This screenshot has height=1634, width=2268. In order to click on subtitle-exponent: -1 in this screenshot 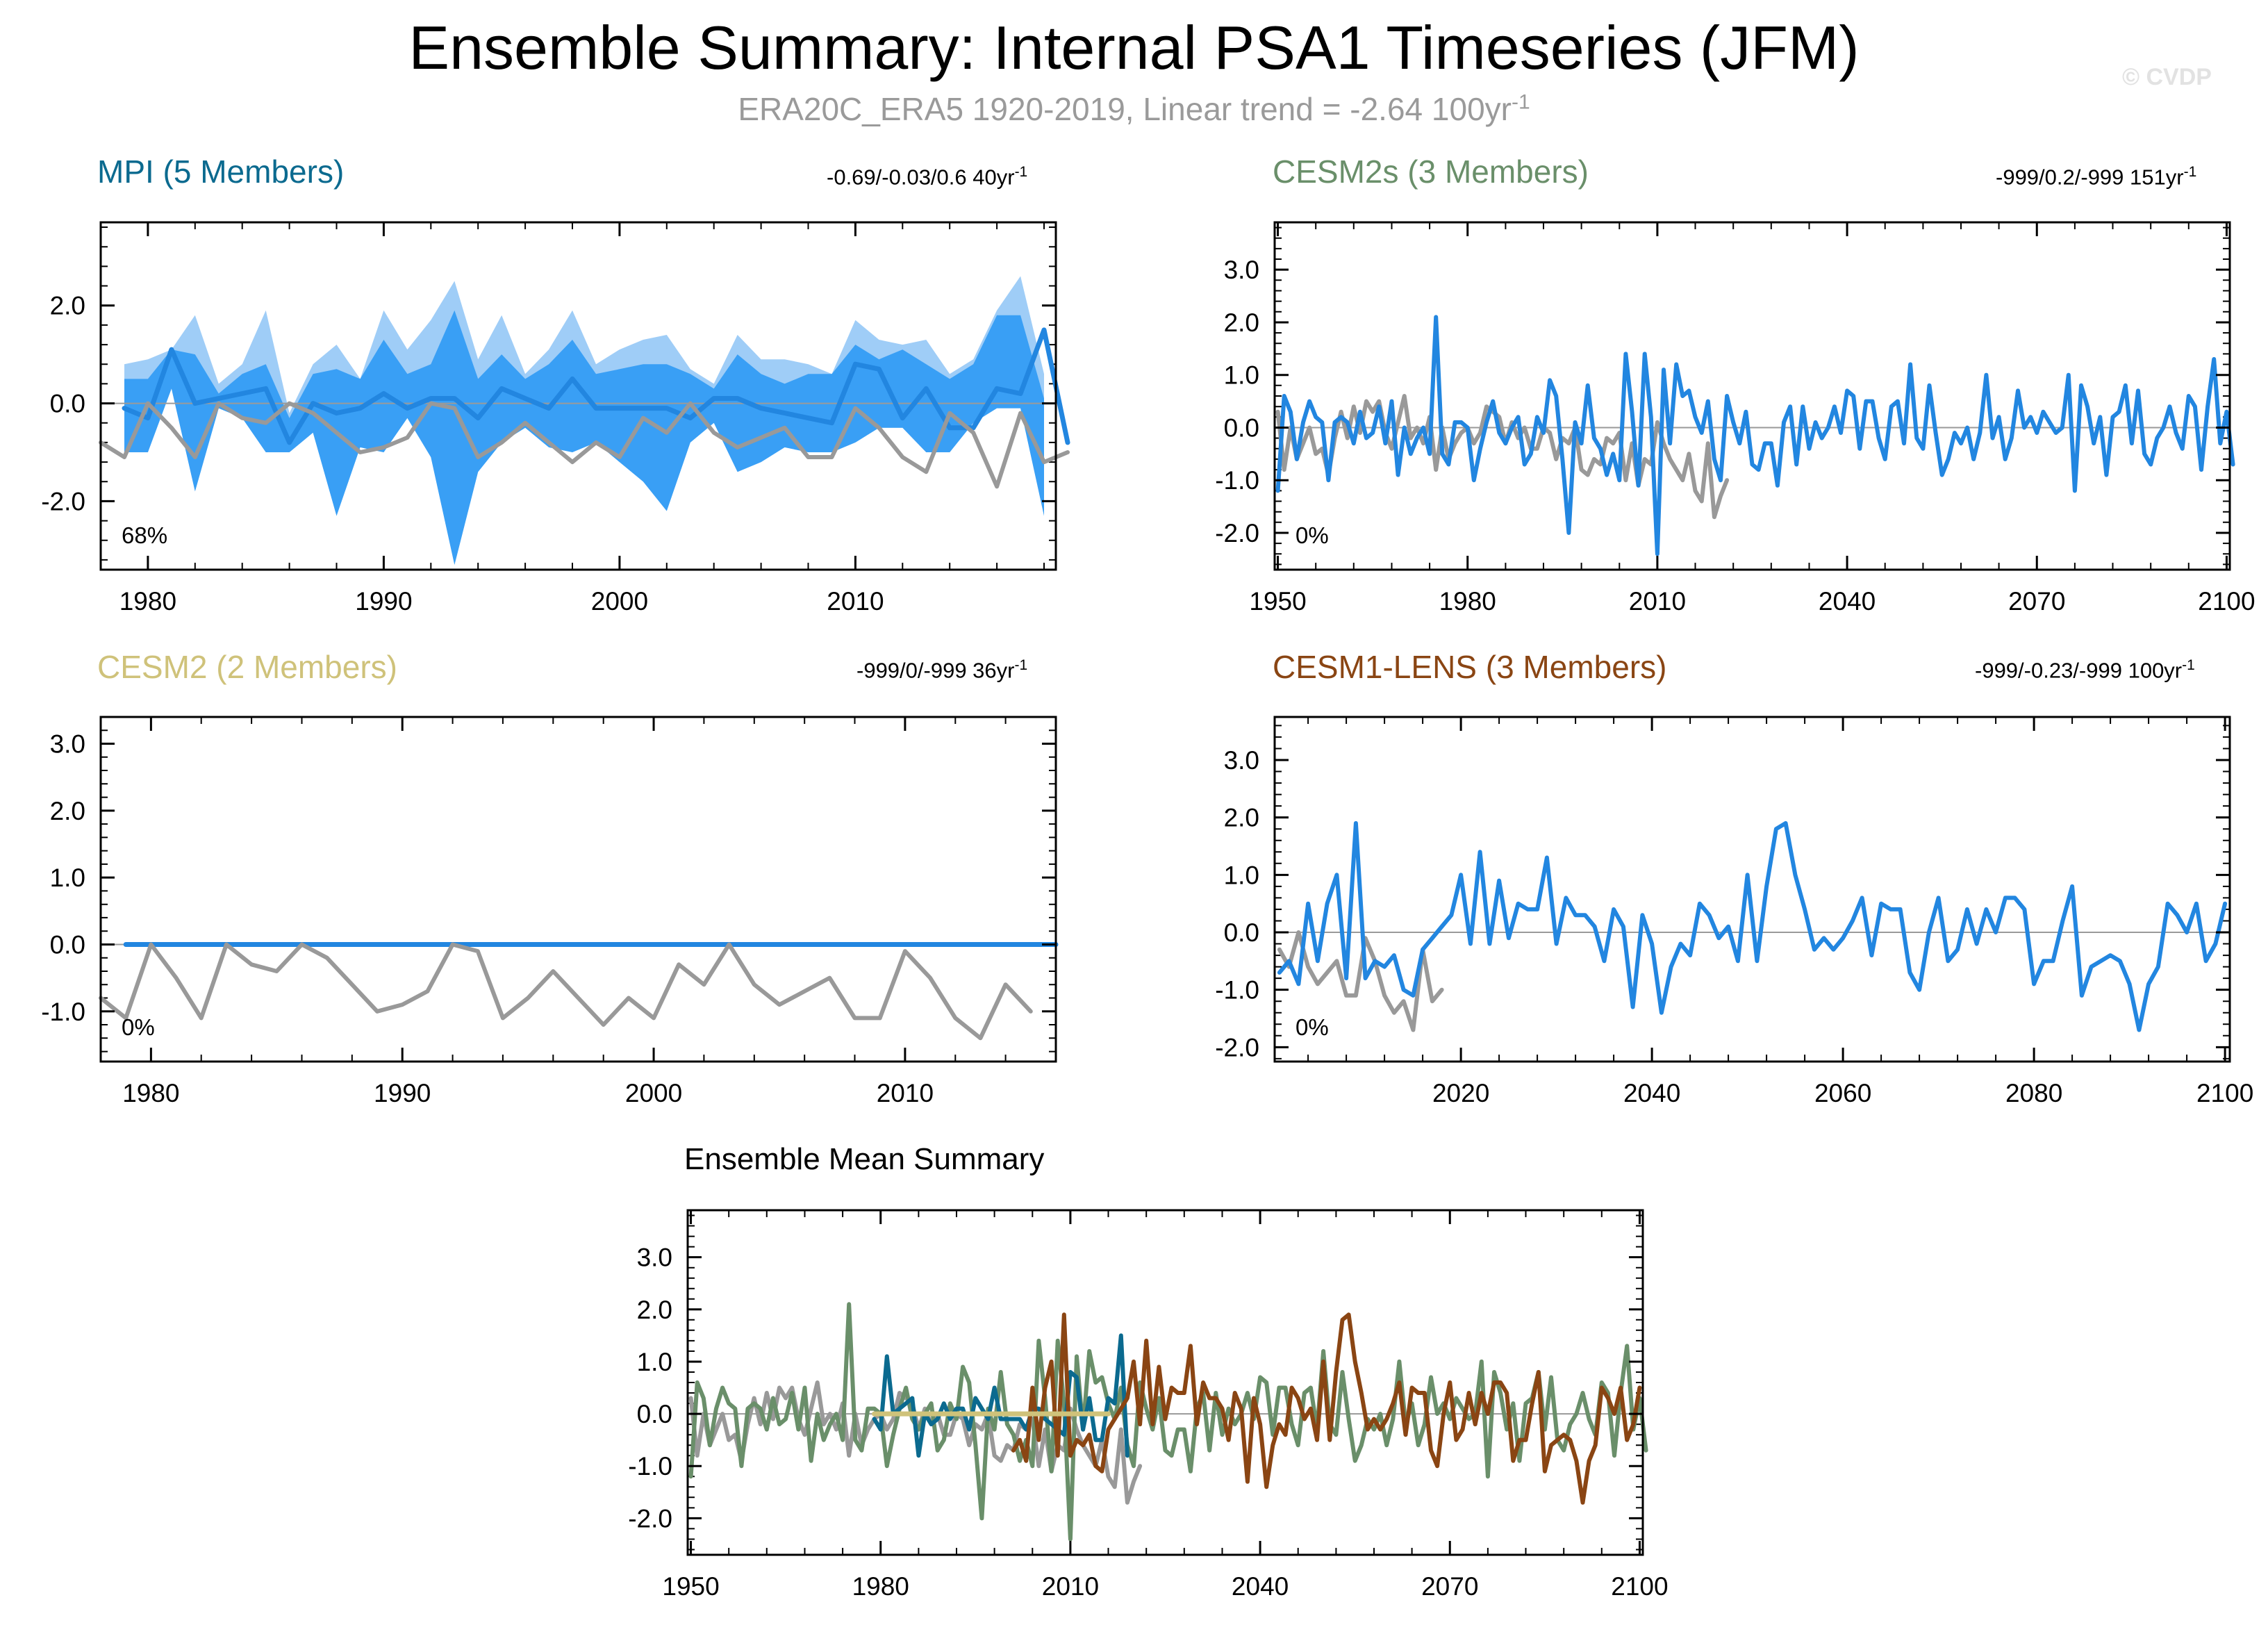, I will do `click(1520, 102)`.